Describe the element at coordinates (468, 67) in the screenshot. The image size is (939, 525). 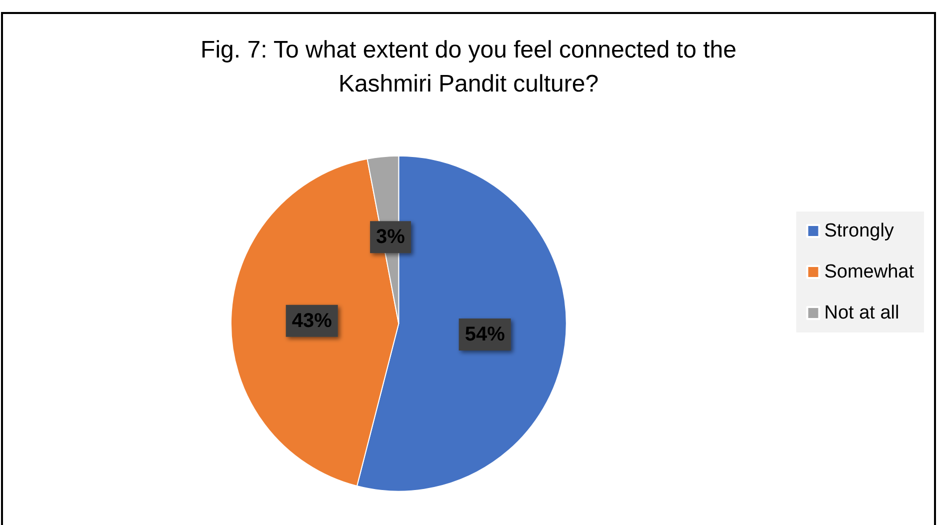
I see `chart-title: Fig. 7: To what extent do you feel connected to the Kashmiri Pandit culture?` at that location.